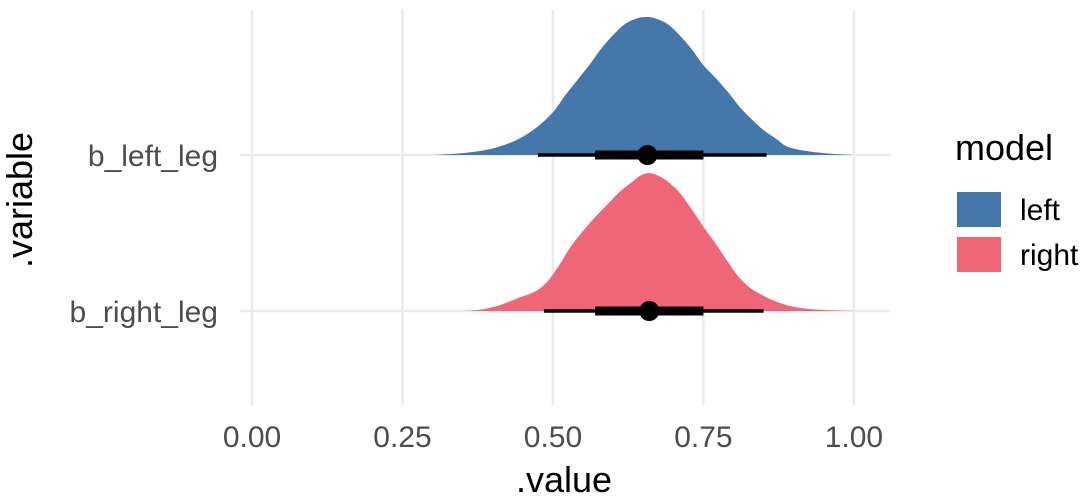 This screenshot has height=496, width=1088. I want to click on x-tick-label: 0.25, so click(402, 437).